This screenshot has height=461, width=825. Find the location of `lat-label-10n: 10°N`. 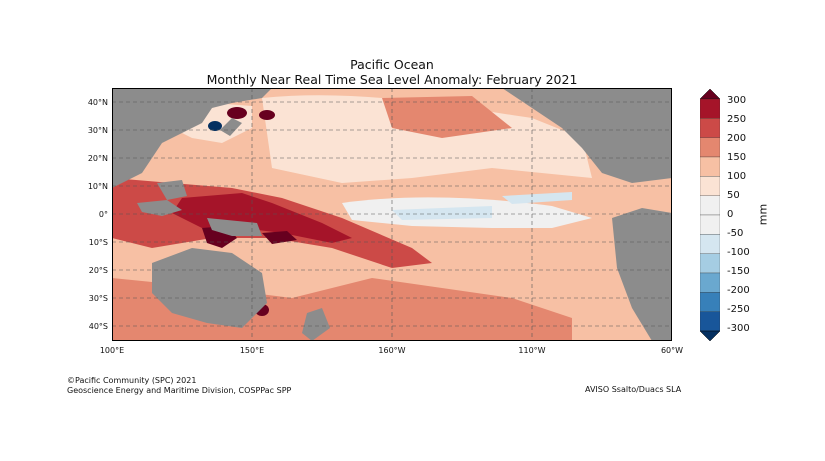

lat-label-10n: 10°N is located at coordinates (97, 186).